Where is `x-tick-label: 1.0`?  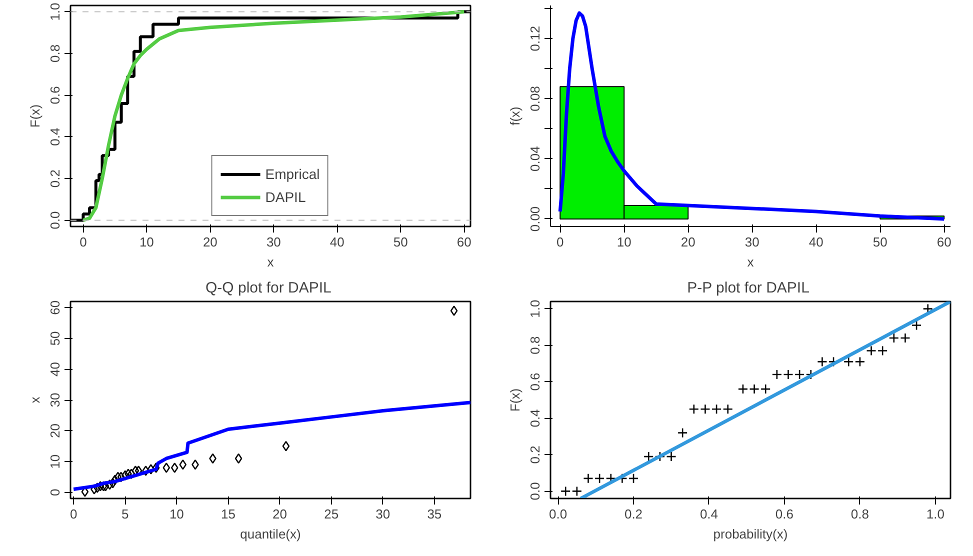
x-tick-label: 1.0 is located at coordinates (935, 514).